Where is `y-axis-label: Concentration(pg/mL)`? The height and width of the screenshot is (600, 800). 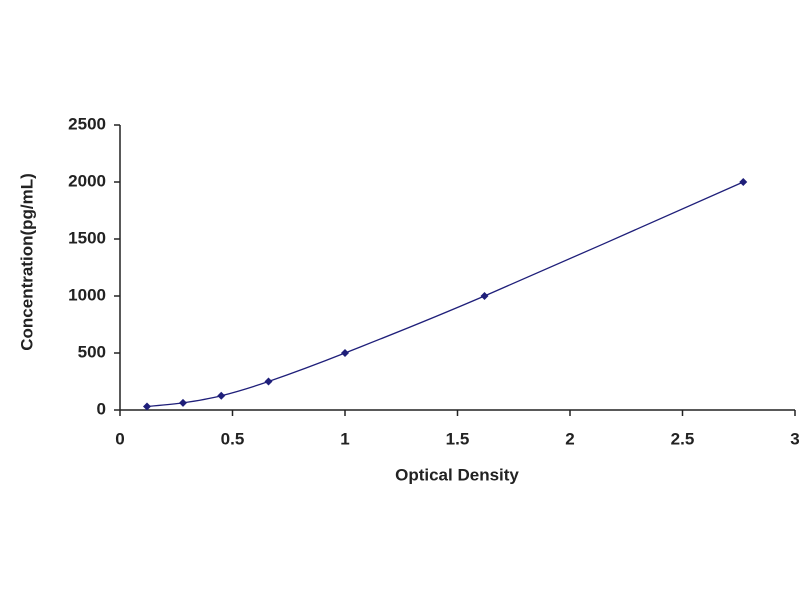 y-axis-label: Concentration(pg/mL) is located at coordinates (26, 262).